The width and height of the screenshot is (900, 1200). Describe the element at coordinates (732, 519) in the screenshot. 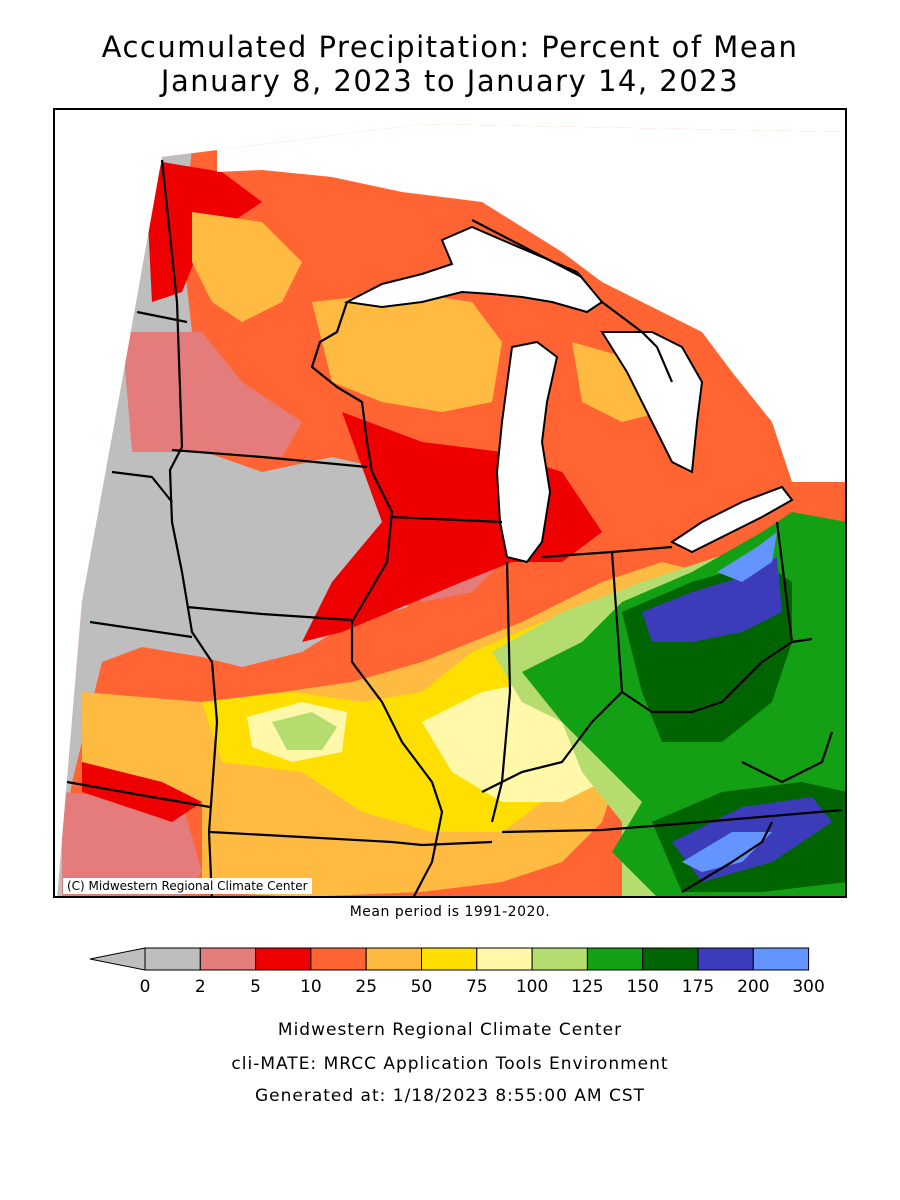

I see `lake-erie` at that location.